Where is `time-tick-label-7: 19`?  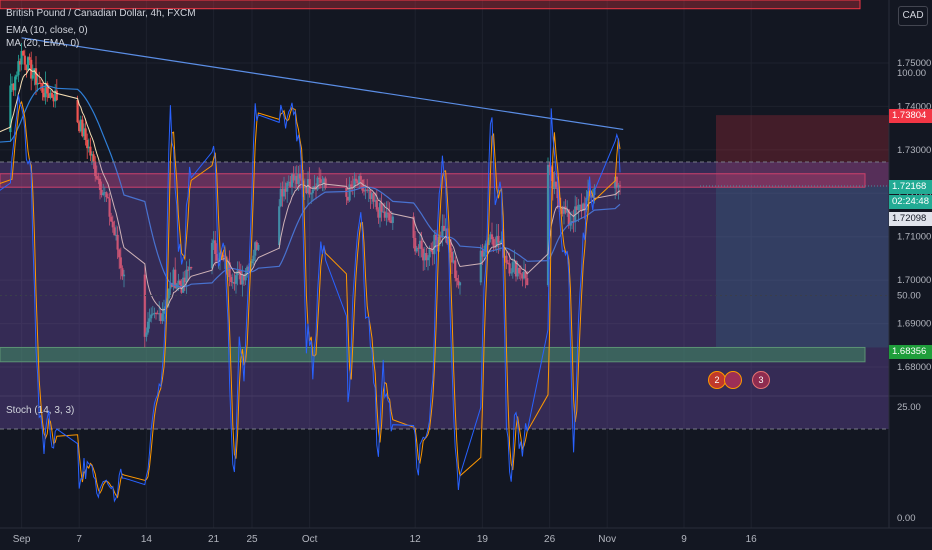
time-tick-label-7: 19 is located at coordinates (483, 539).